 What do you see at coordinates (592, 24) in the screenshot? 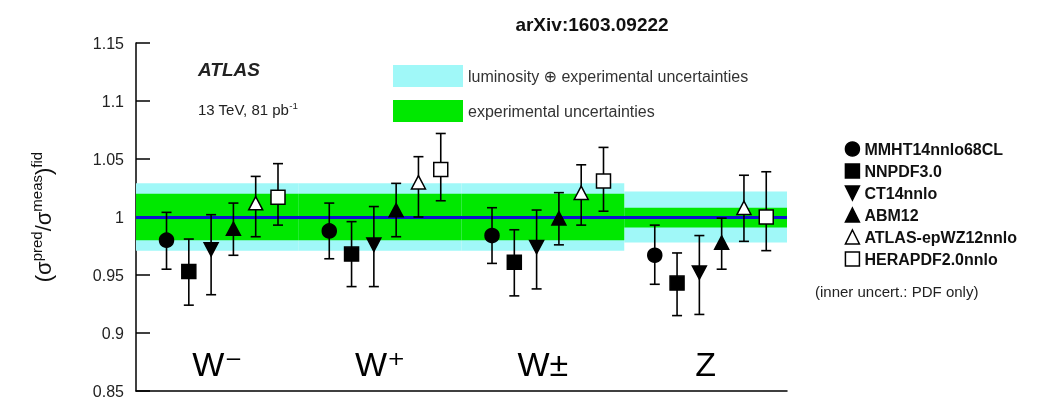
I see `chart-title: arXiv:1603.09222` at bounding box center [592, 24].